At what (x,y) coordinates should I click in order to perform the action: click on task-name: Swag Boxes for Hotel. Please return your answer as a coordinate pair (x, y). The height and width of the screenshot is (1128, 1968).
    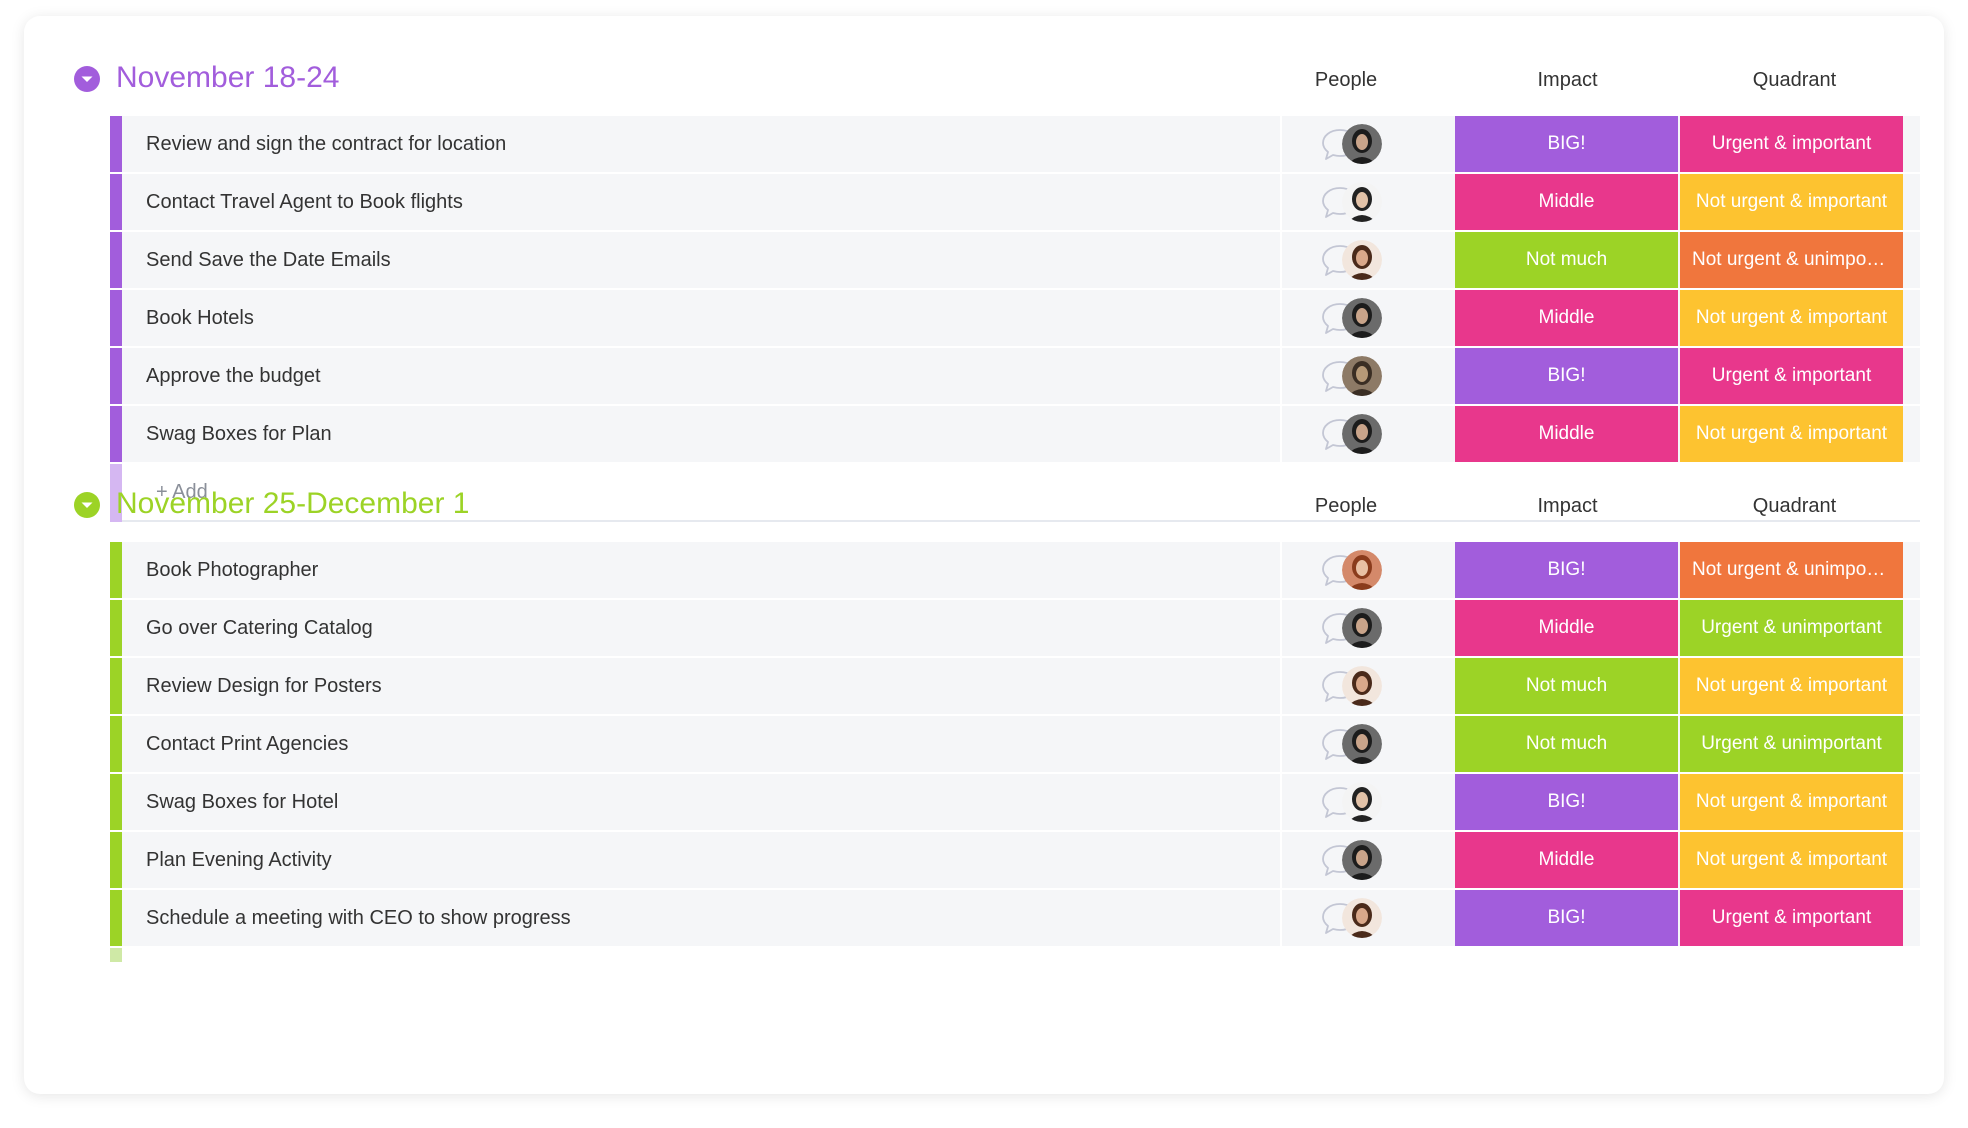
    Looking at the image, I should click on (242, 802).